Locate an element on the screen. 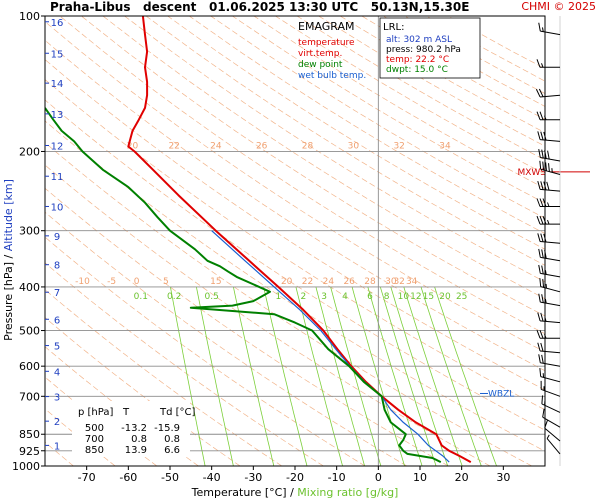  altitude-tick-label: 8 is located at coordinates (57, 266).